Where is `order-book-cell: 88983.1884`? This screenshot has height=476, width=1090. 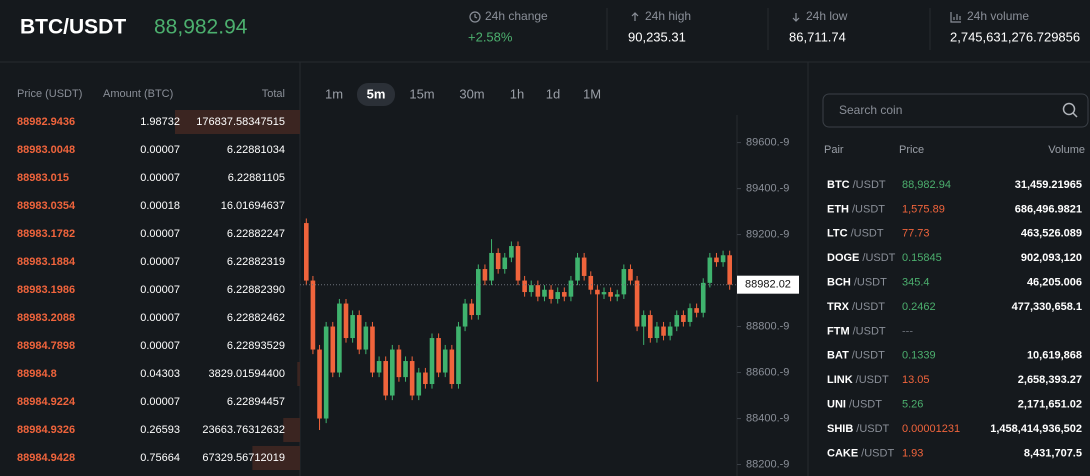 order-book-cell: 88983.1884 is located at coordinates (46, 262).